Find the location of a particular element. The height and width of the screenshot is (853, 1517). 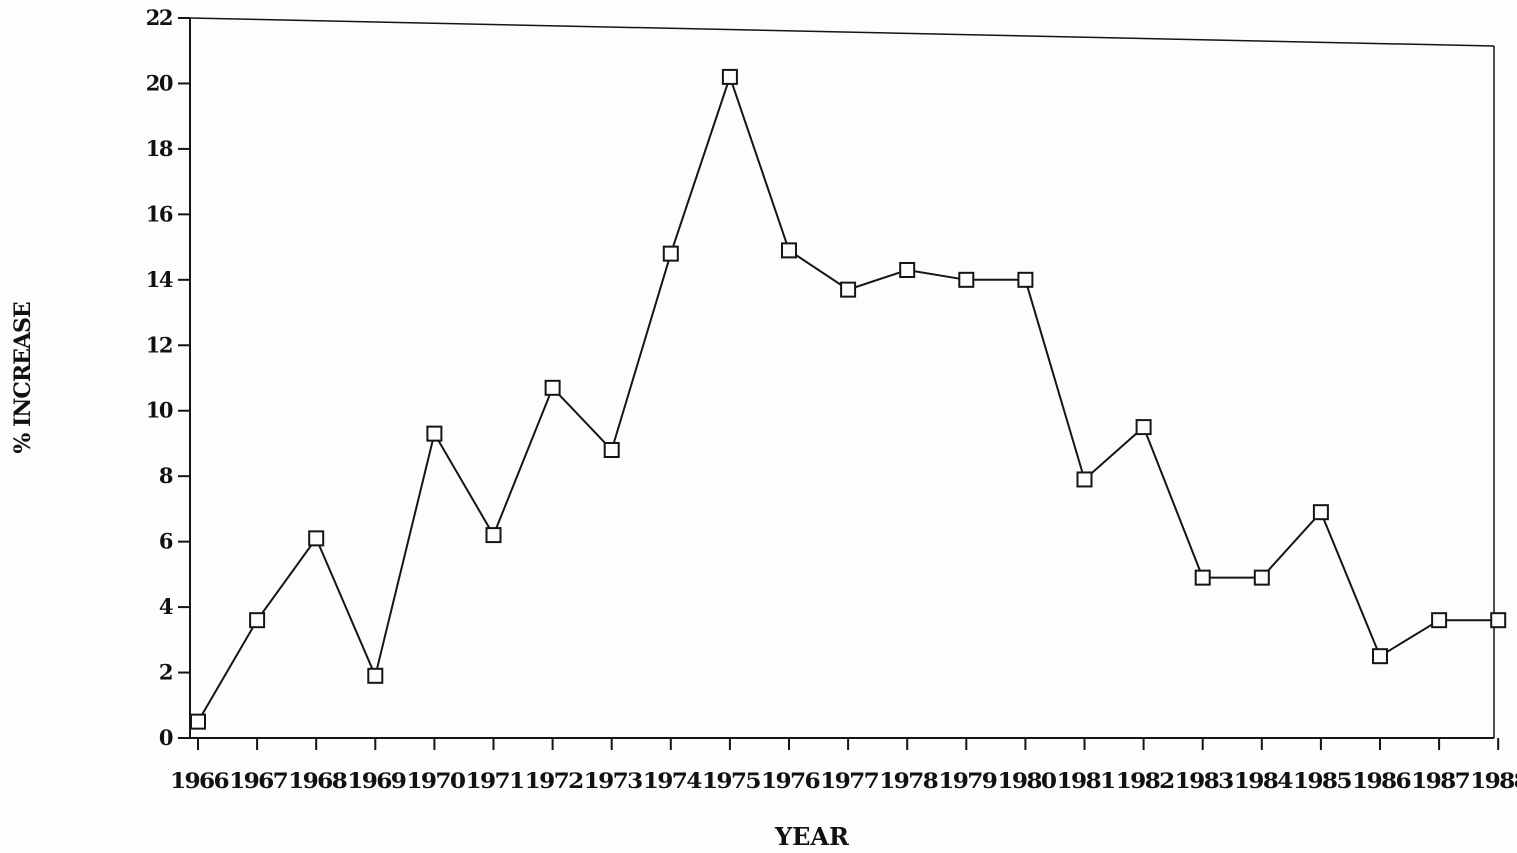

y-tick-label: 16 is located at coordinates (159, 213).